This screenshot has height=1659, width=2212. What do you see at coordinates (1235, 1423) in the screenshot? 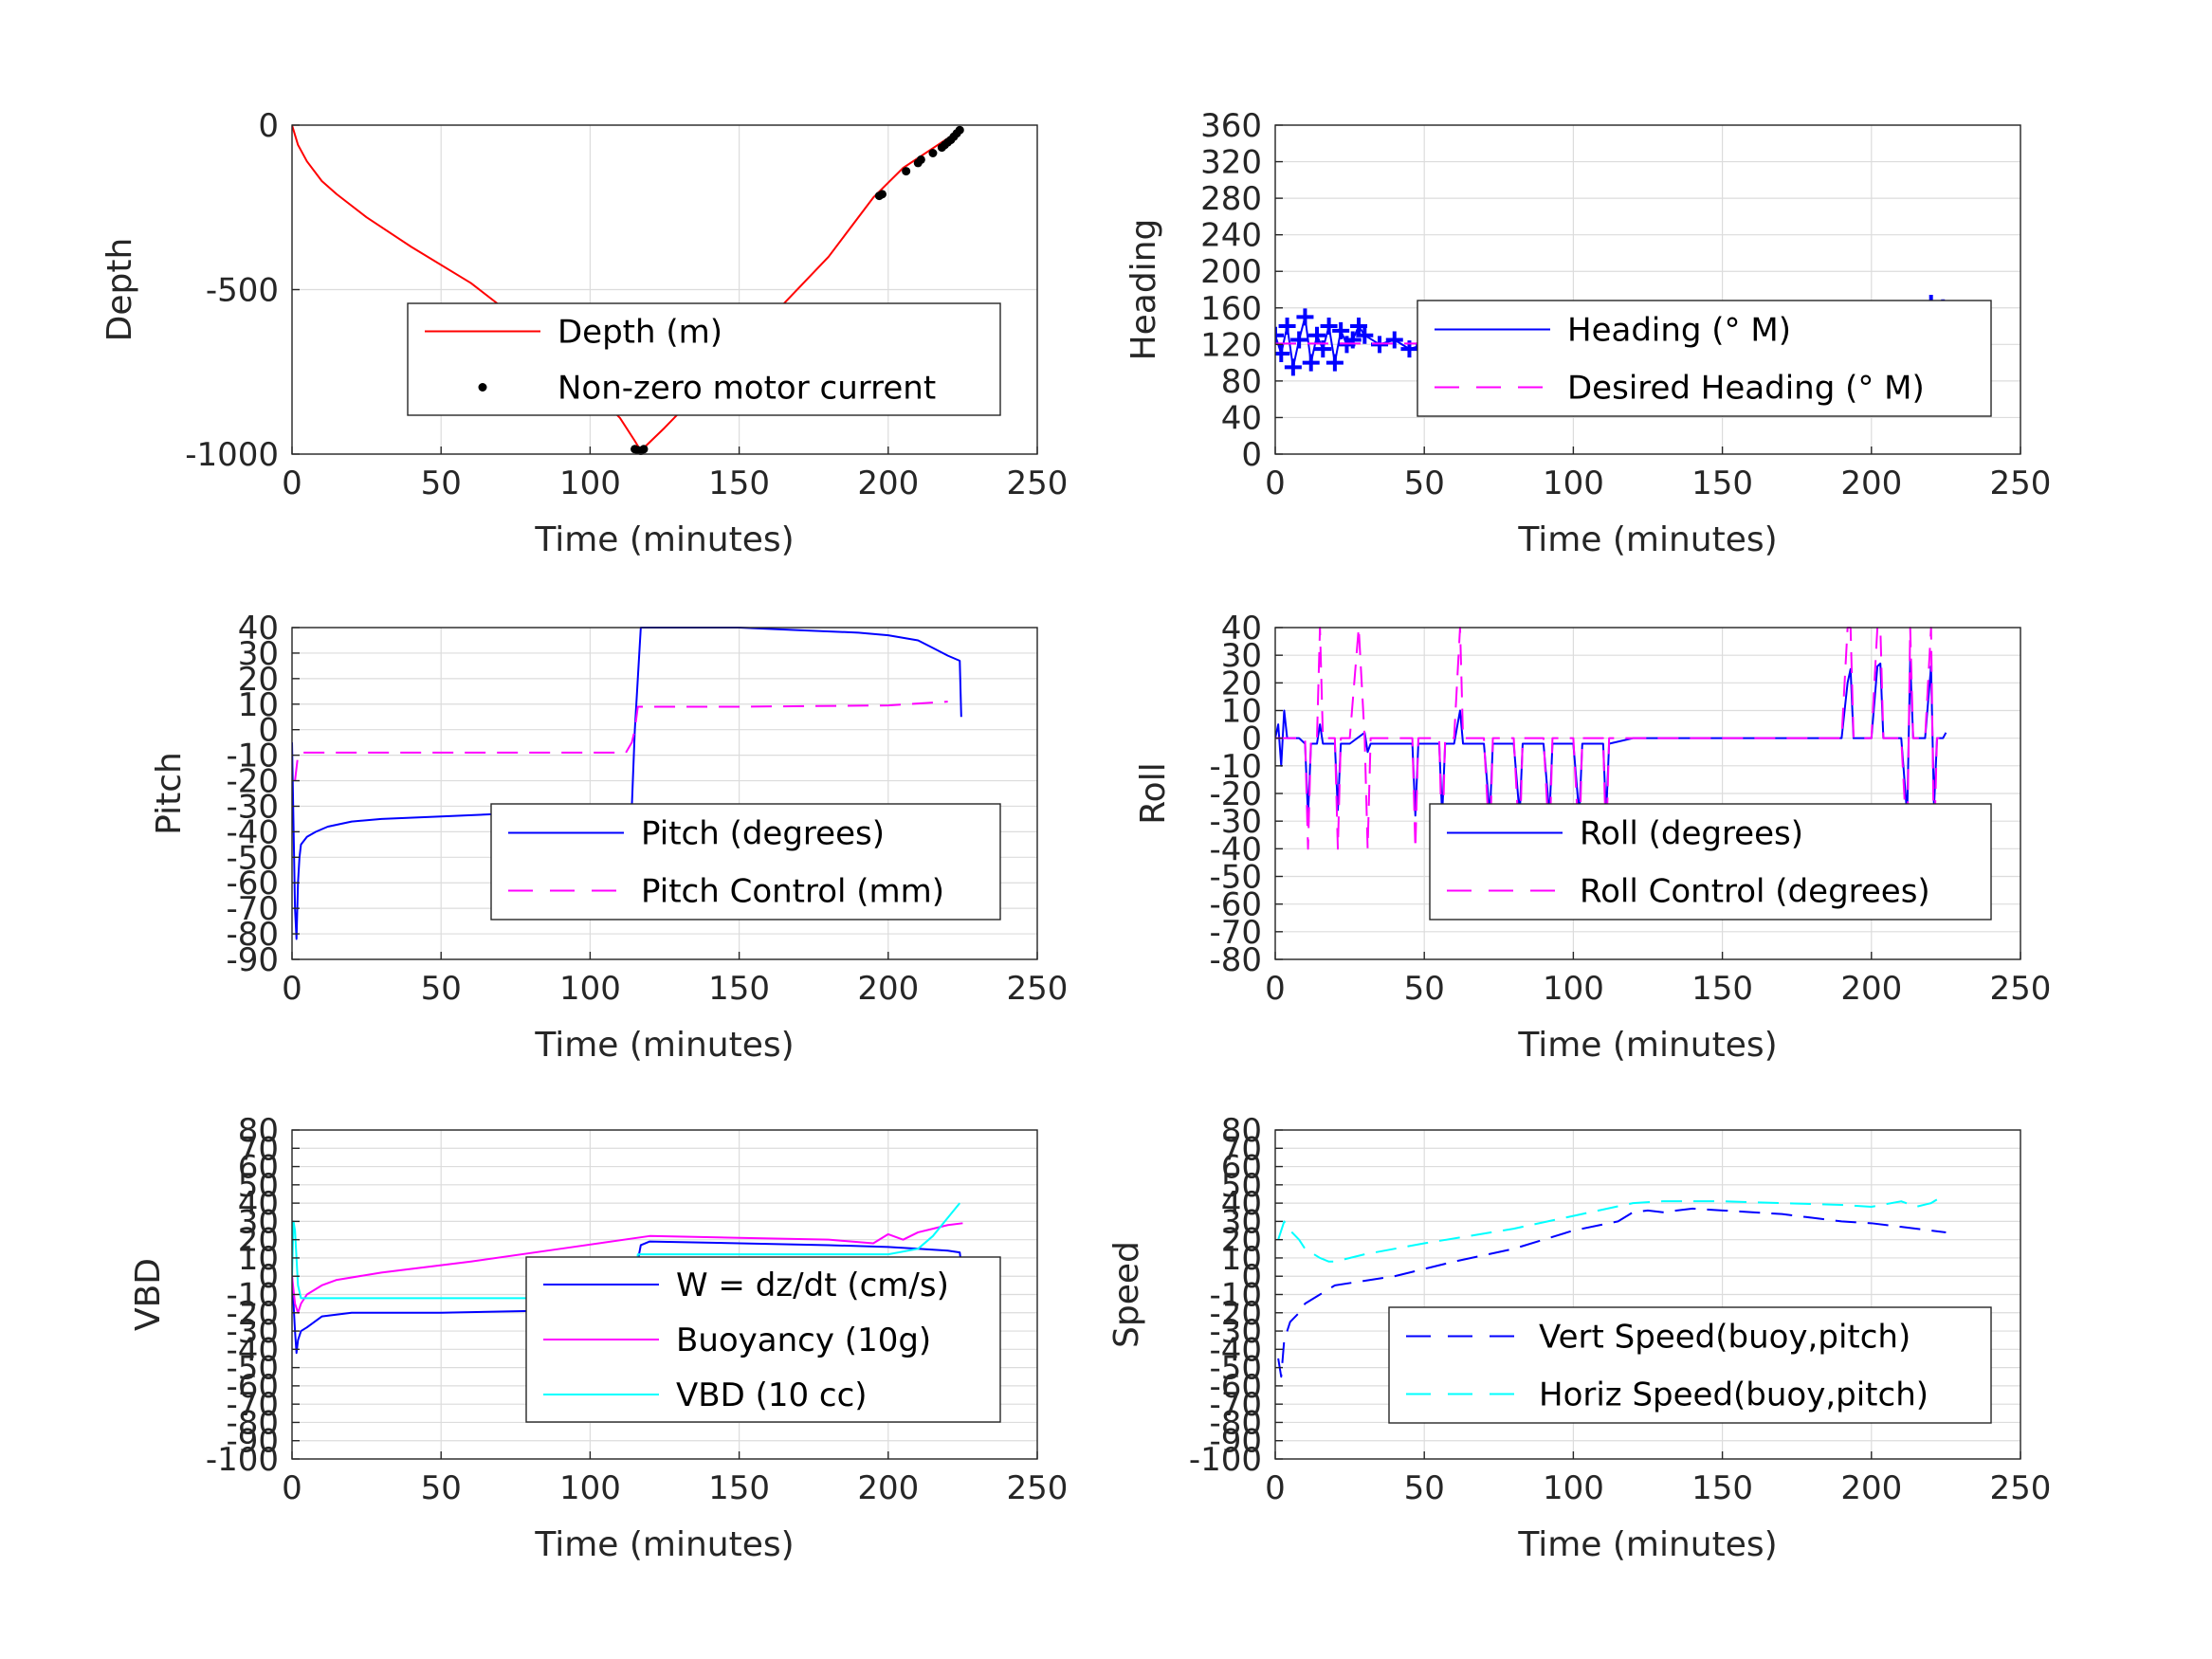
I see `speed-plot-ytick-label: -80` at bounding box center [1235, 1423].